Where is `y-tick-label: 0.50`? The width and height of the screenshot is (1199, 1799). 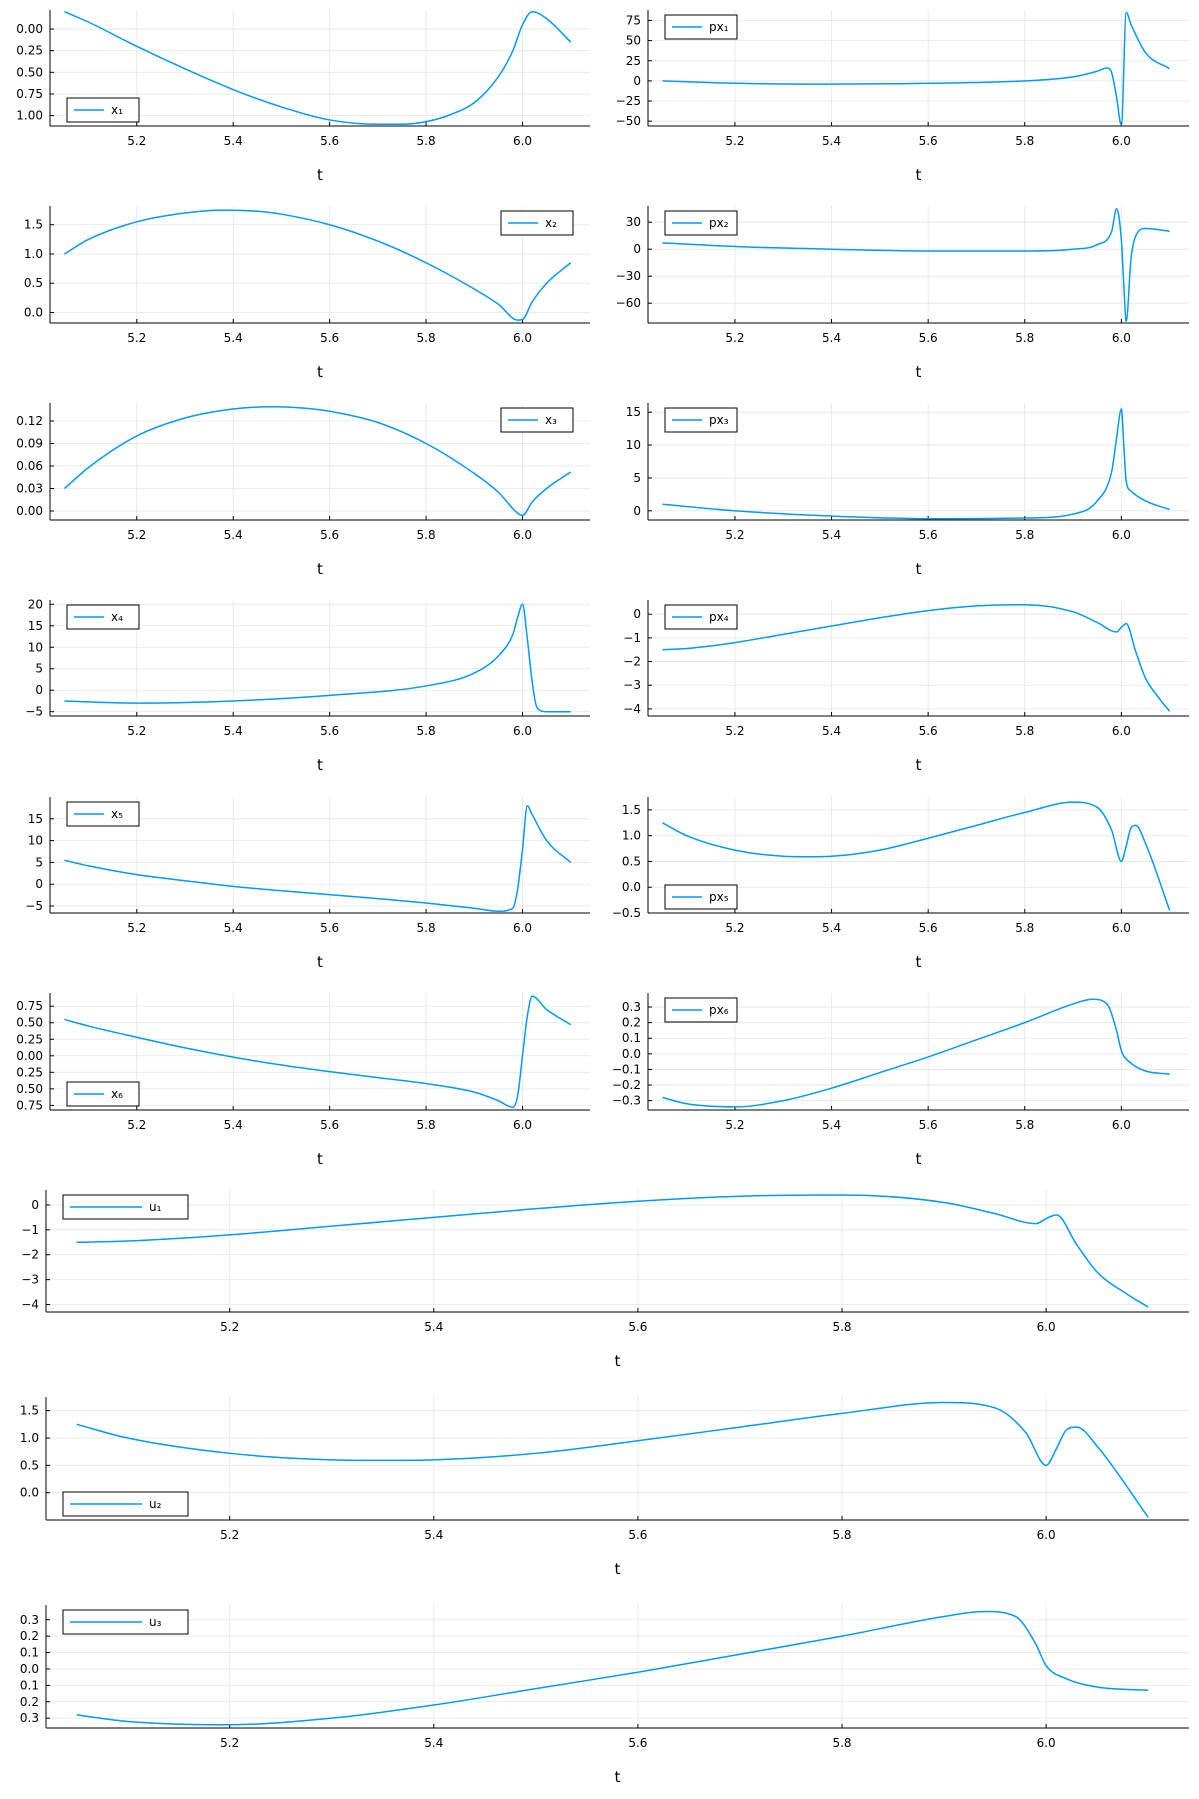
y-tick-label: 0.50 is located at coordinates (29, 1089).